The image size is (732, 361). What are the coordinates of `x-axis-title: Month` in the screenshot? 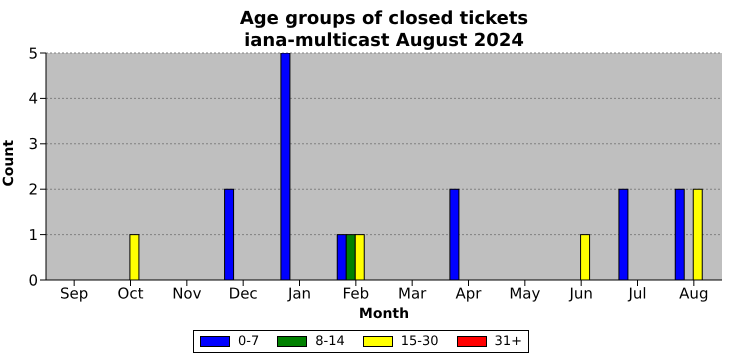 It's located at (384, 314).